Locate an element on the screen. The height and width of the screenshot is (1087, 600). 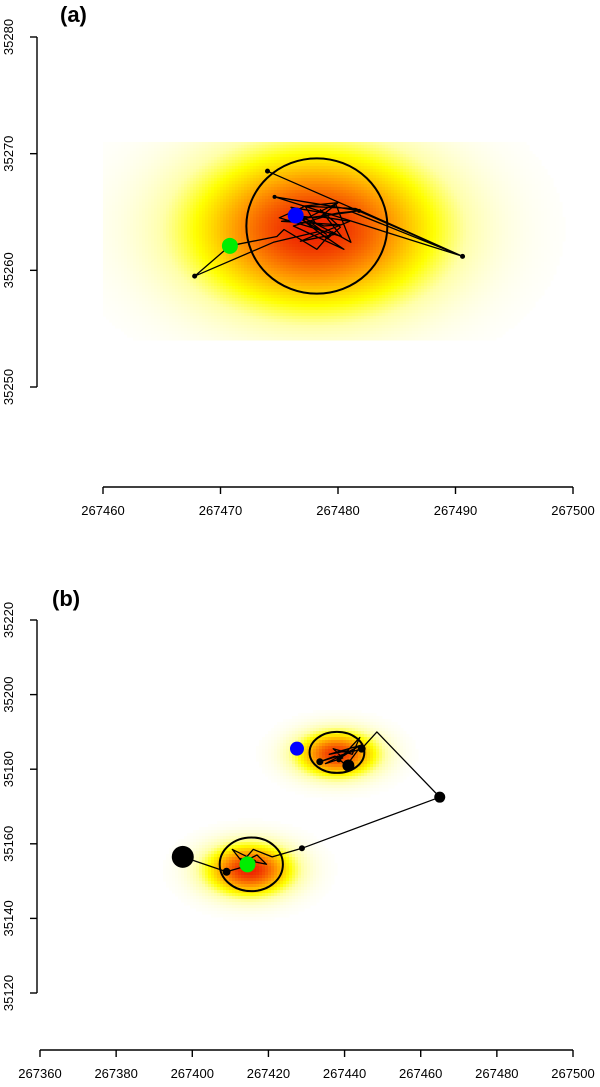
panel-a-label: (a) is located at coordinates (73, 14).